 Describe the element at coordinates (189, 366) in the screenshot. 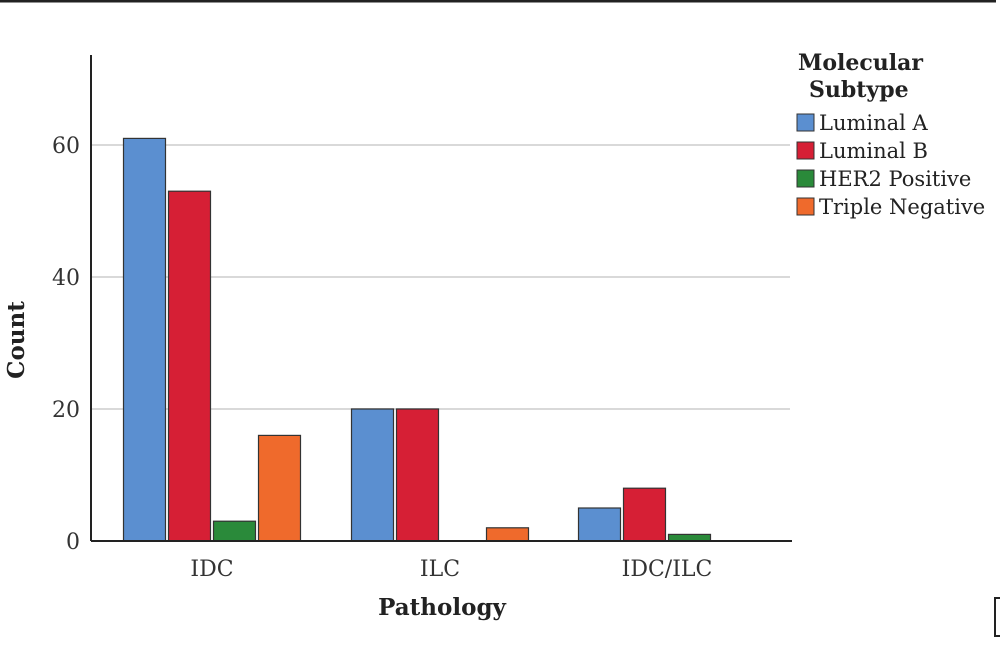

I see `bar-idc-luminal-b` at that location.